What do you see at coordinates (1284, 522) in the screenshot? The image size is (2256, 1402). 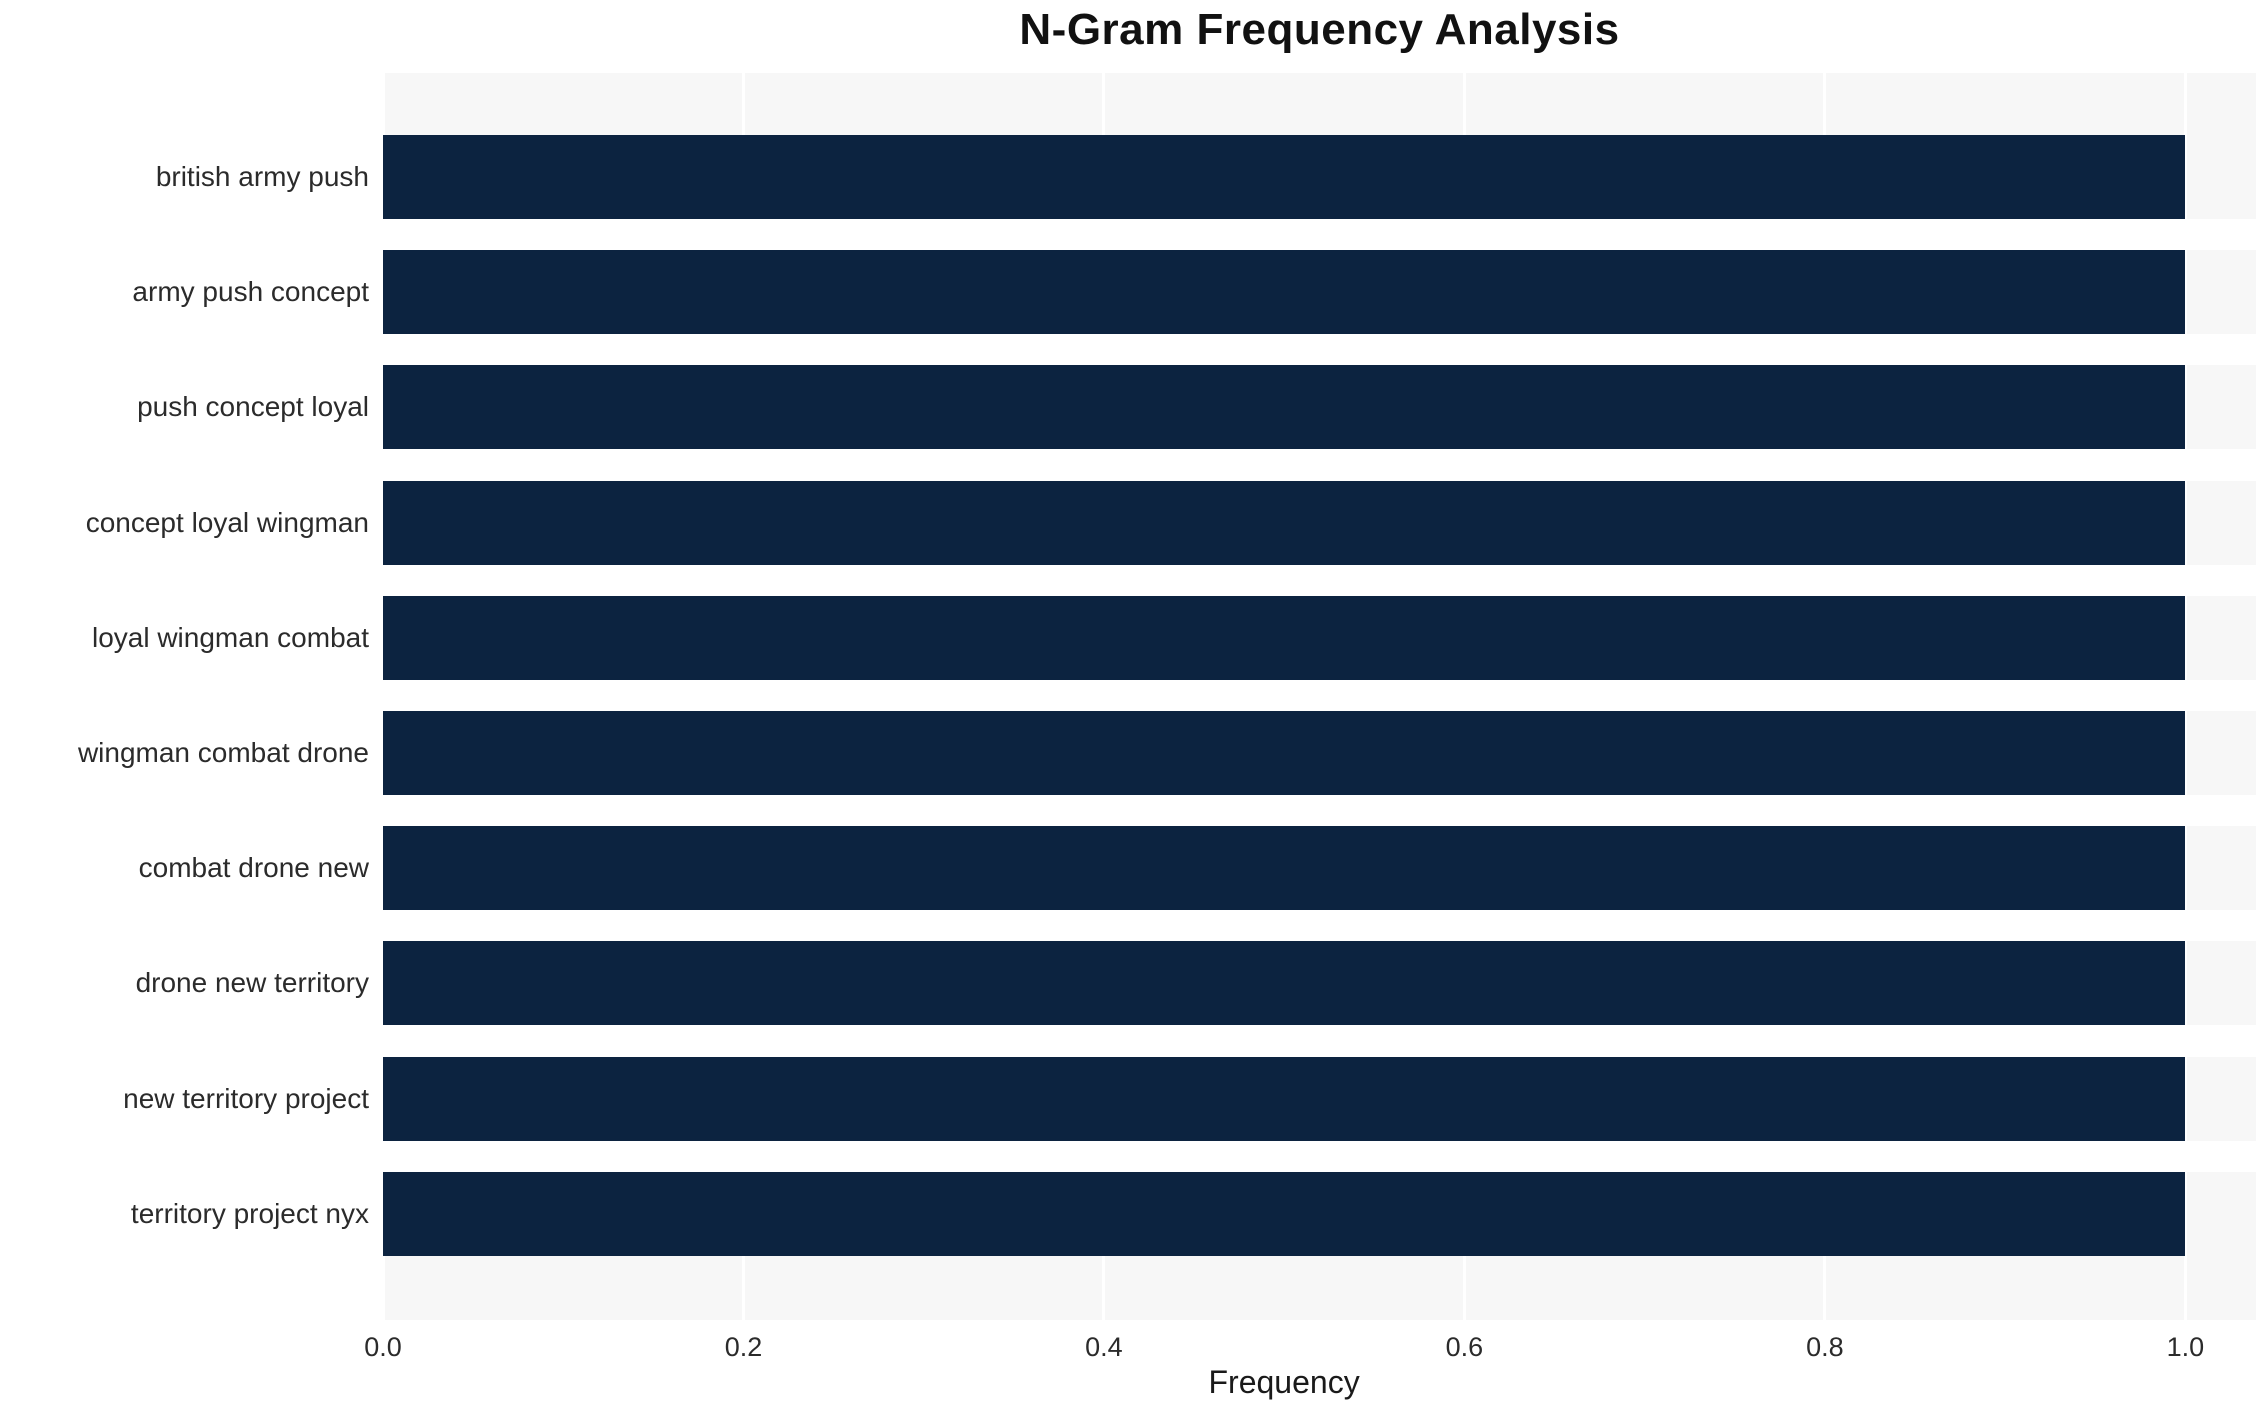 I see `bar-concept-loyal-wingman` at bounding box center [1284, 522].